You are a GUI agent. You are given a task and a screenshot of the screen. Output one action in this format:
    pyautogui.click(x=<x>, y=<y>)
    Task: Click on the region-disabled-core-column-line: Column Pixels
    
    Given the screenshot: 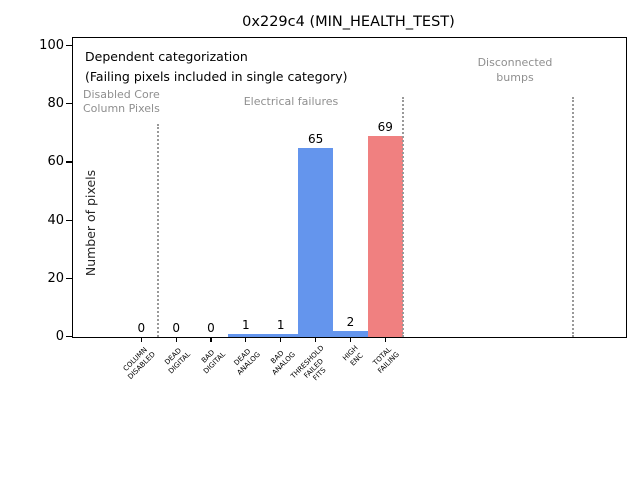 What is the action you would take?
    pyautogui.click(x=121, y=108)
    